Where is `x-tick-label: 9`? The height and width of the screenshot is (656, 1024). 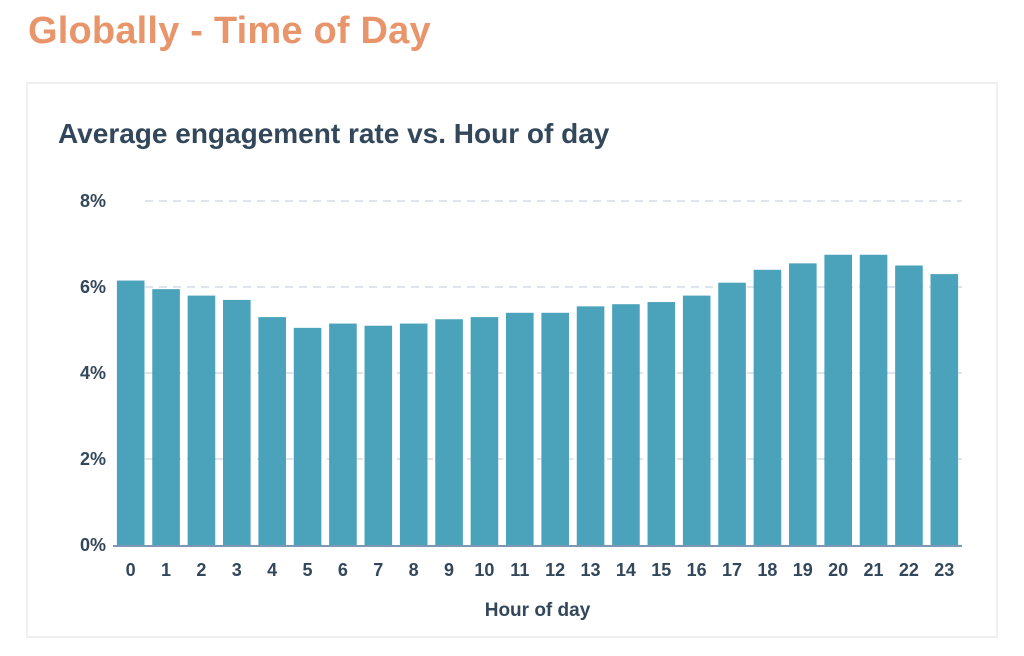 x-tick-label: 9 is located at coordinates (449, 570).